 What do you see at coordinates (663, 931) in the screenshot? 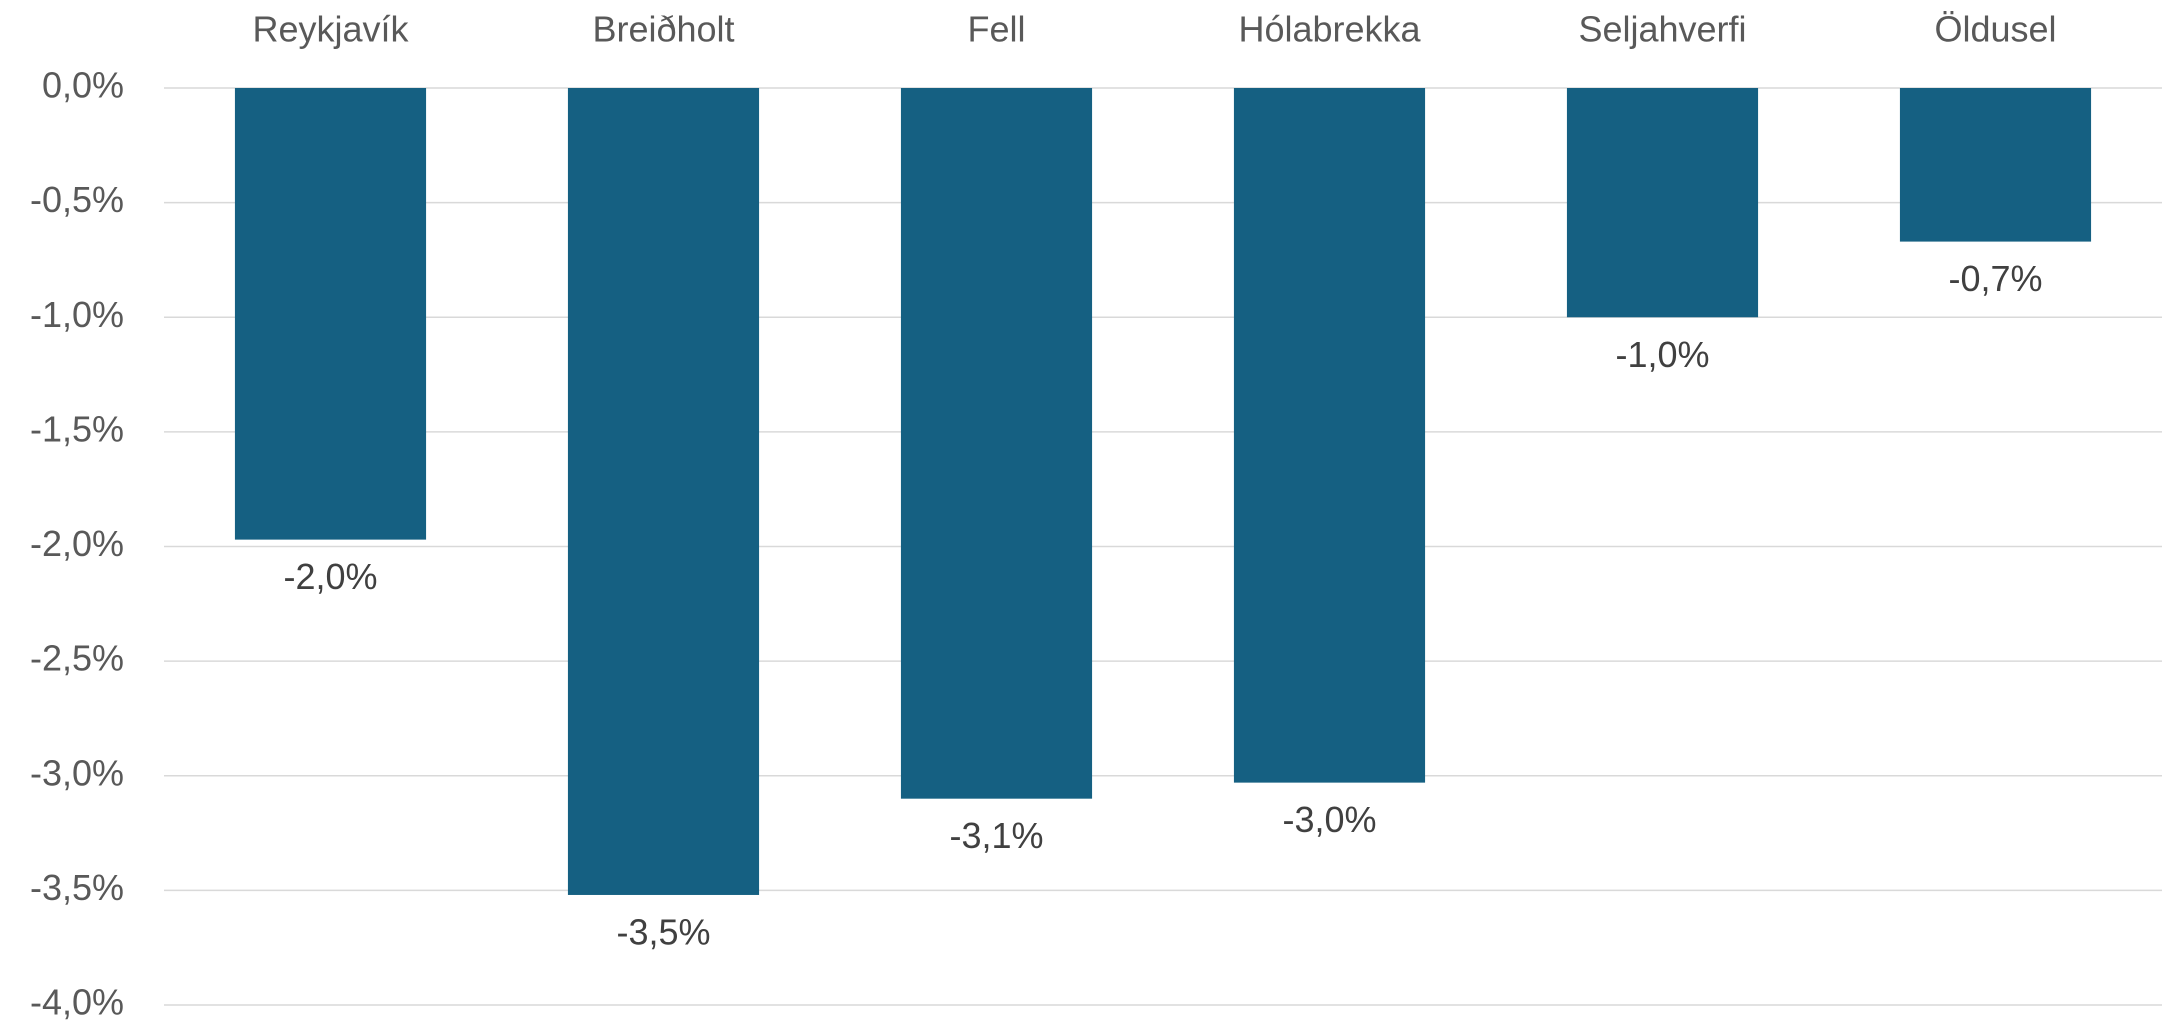
I see `data-label: -3,5%` at bounding box center [663, 931].